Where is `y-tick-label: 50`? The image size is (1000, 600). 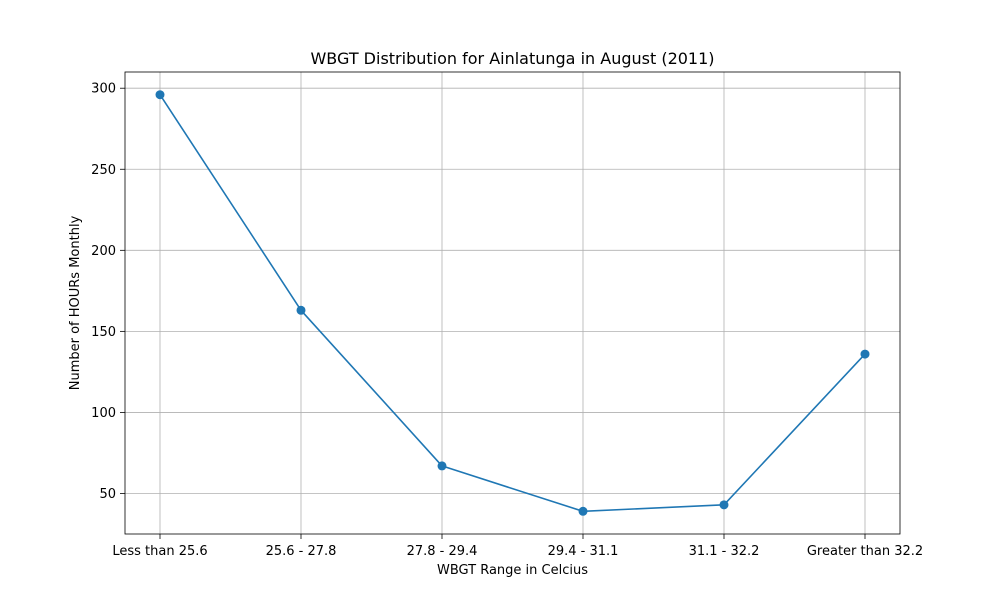
y-tick-label: 50 is located at coordinates (107, 494).